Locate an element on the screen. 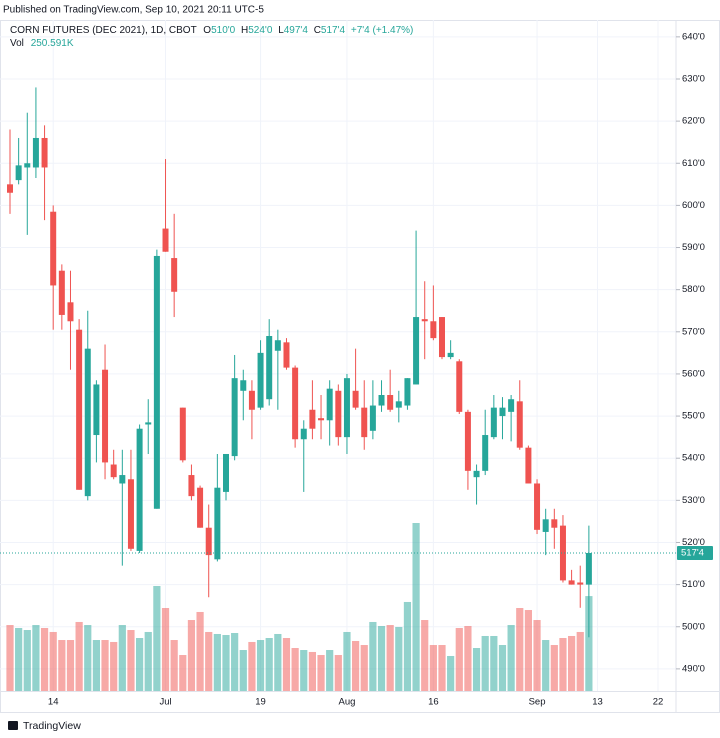  legend-key: O is located at coordinates (207, 30).